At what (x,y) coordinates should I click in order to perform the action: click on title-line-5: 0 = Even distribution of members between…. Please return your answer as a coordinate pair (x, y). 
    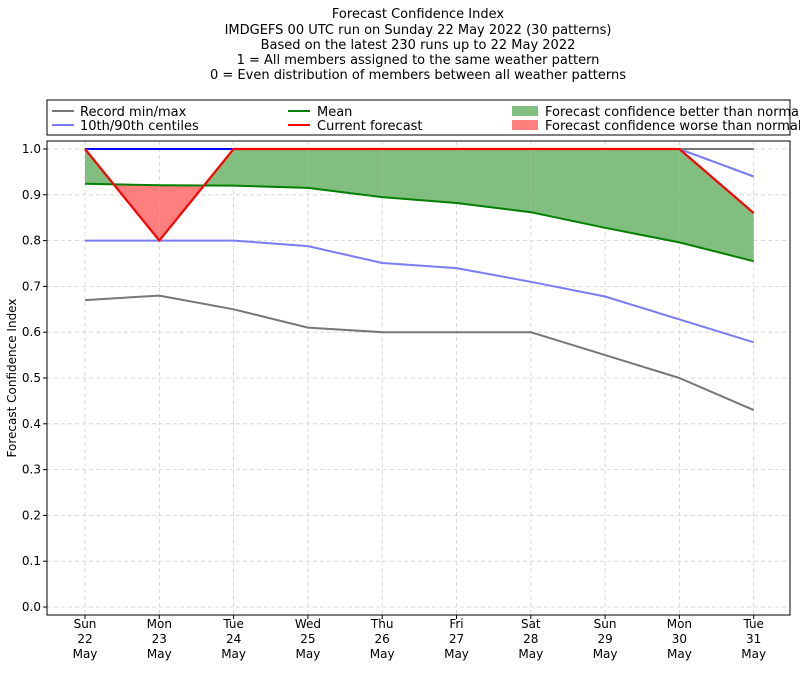
    Looking at the image, I should click on (418, 75).